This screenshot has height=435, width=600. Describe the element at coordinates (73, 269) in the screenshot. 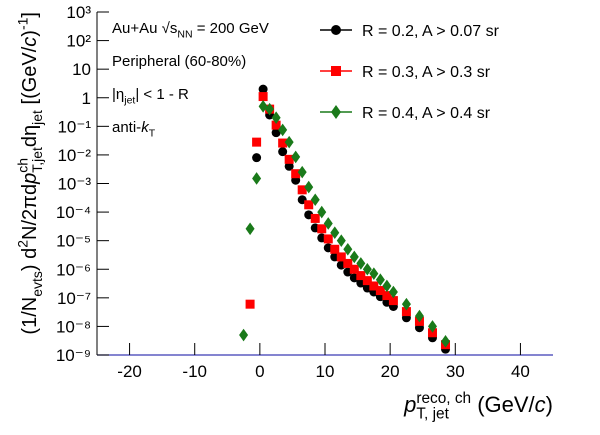

I see `y-tick-label: 10⁻⁶` at that location.